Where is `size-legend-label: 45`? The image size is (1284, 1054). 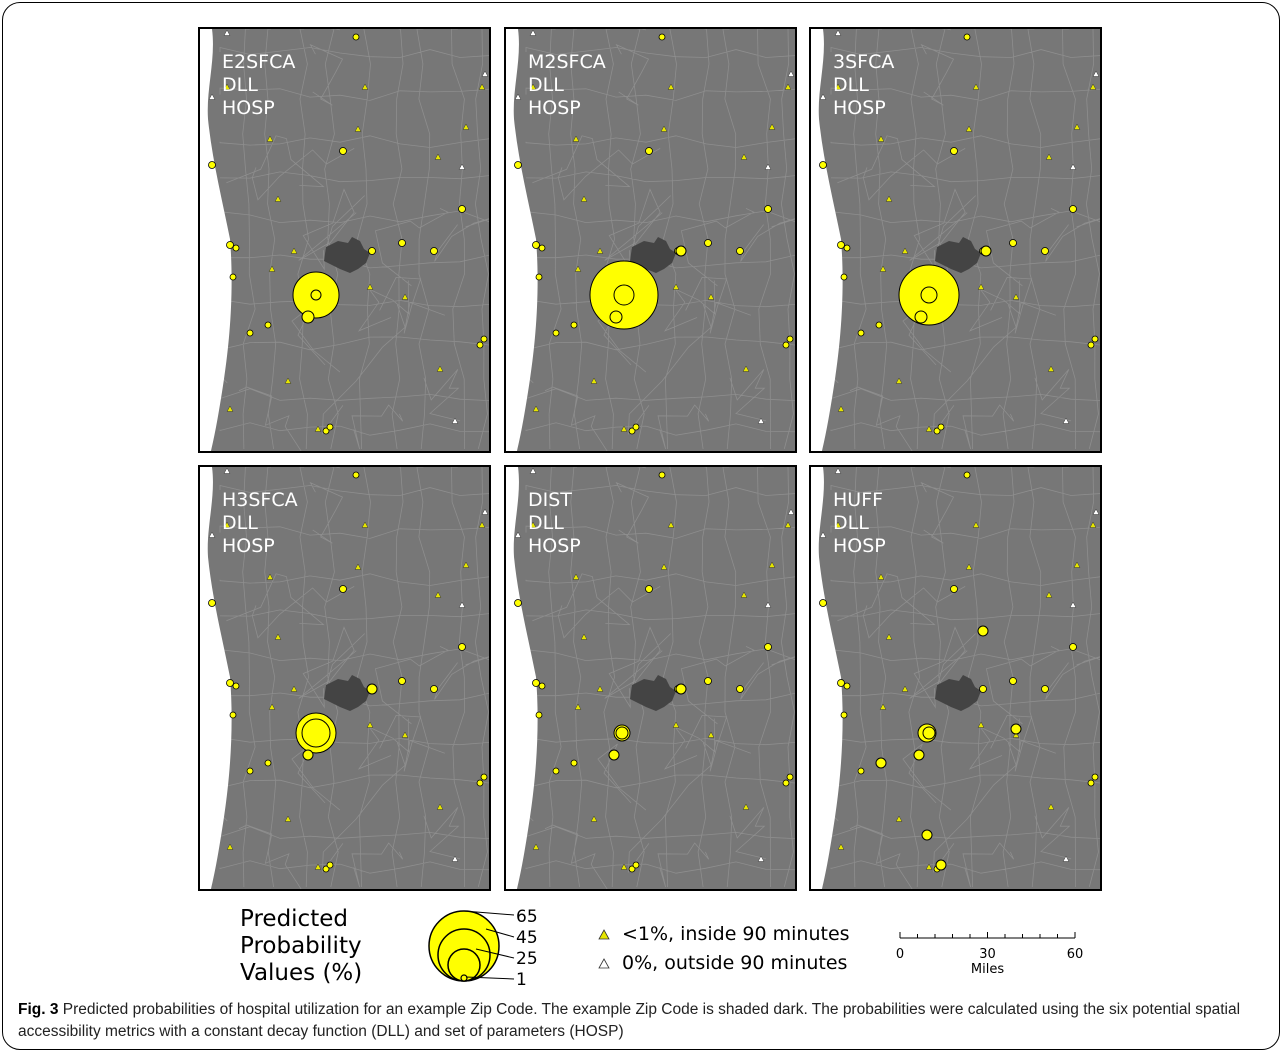
size-legend-label: 45 is located at coordinates (527, 938).